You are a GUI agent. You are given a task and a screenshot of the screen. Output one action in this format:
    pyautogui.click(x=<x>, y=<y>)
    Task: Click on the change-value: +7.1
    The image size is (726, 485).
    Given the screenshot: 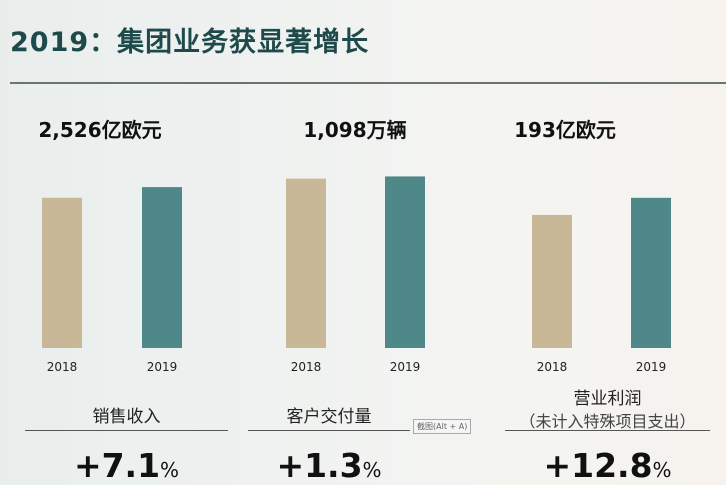 What is the action you would take?
    pyautogui.click(x=117, y=465)
    